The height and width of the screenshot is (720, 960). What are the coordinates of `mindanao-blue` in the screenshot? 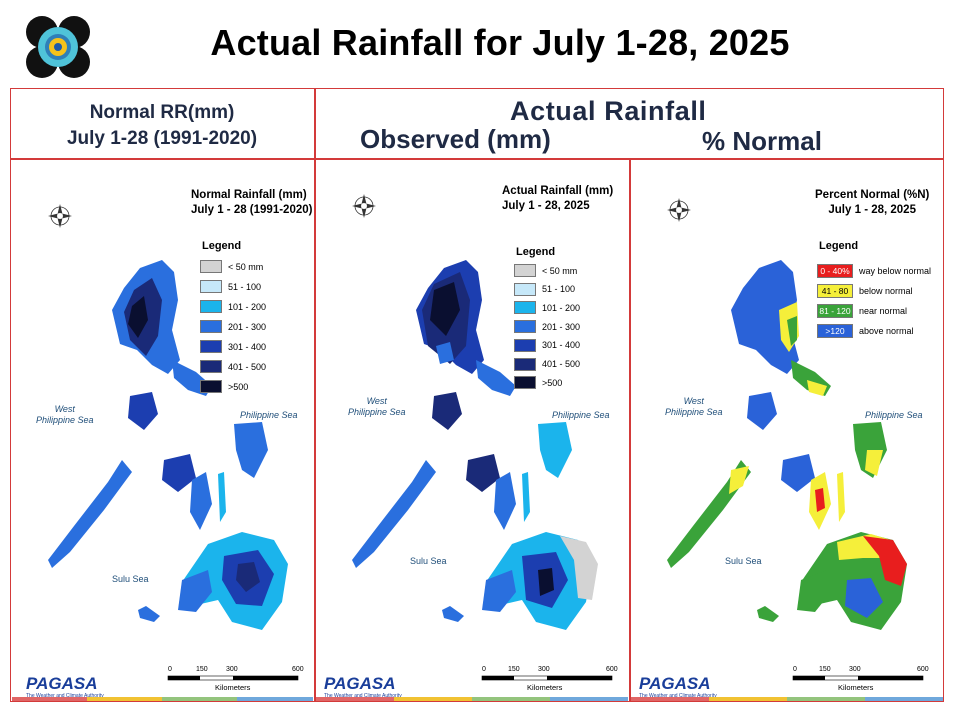 It's located at (864, 598).